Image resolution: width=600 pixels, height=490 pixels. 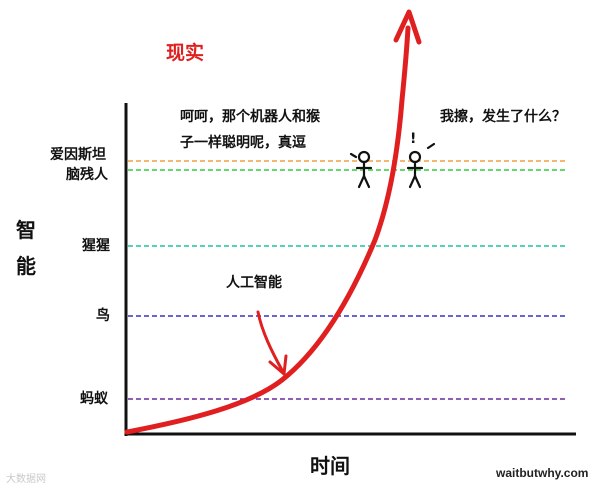 What do you see at coordinates (278, 365) in the screenshot?
I see `label-pointer-arrowhead` at bounding box center [278, 365].